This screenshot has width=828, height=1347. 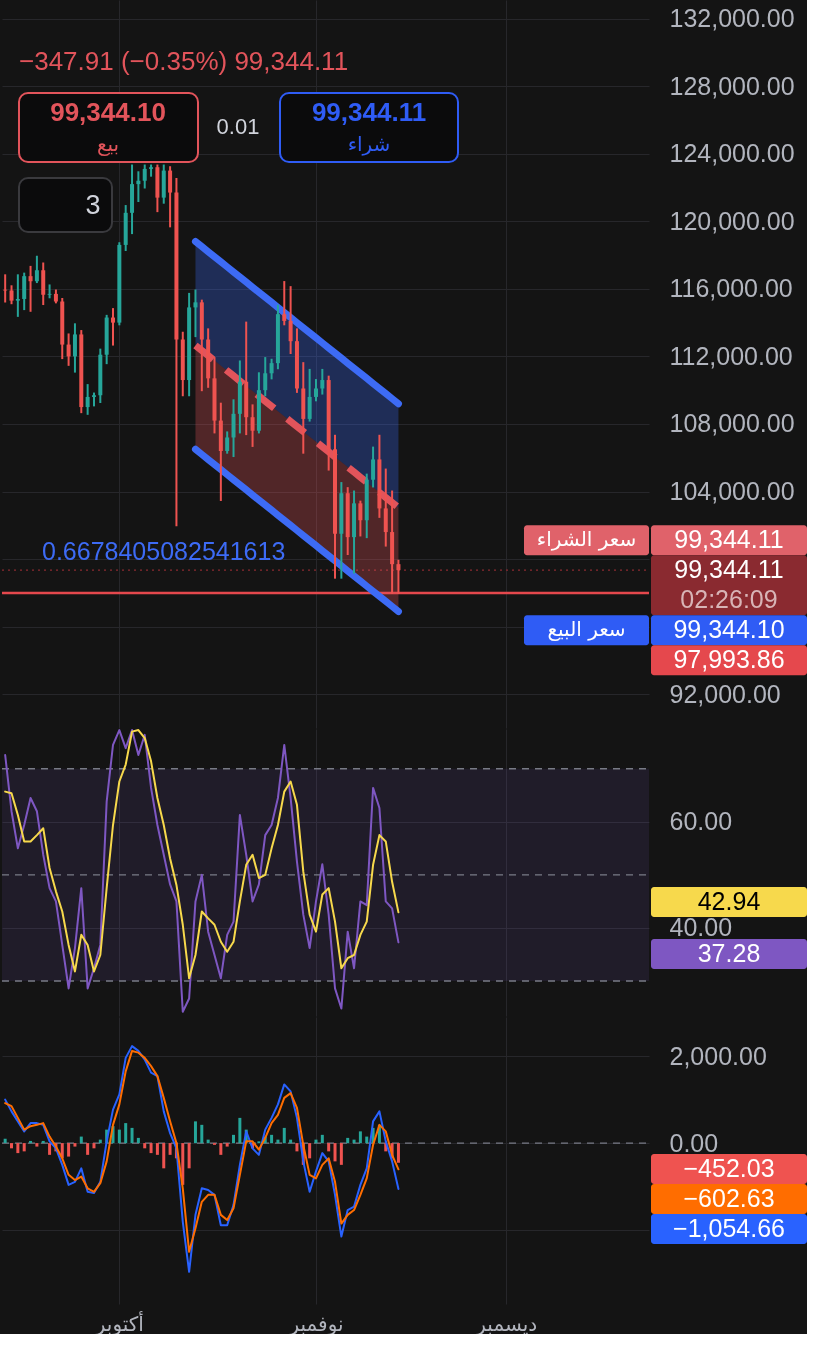 What do you see at coordinates (586, 629) in the screenshot?
I see `annotation: سعر البيع` at bounding box center [586, 629].